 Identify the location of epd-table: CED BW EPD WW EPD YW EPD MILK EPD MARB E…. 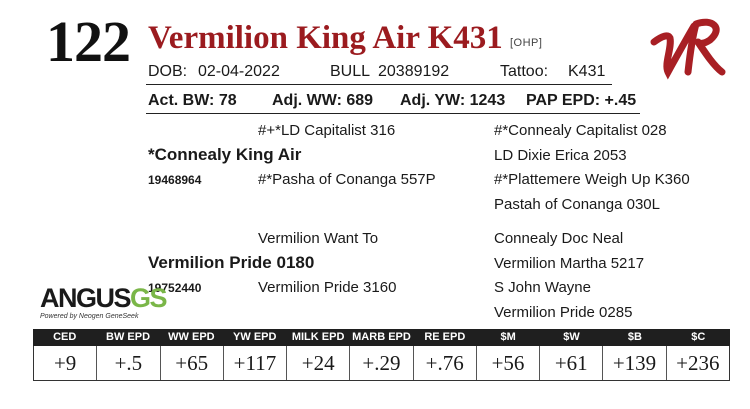
(381, 355).